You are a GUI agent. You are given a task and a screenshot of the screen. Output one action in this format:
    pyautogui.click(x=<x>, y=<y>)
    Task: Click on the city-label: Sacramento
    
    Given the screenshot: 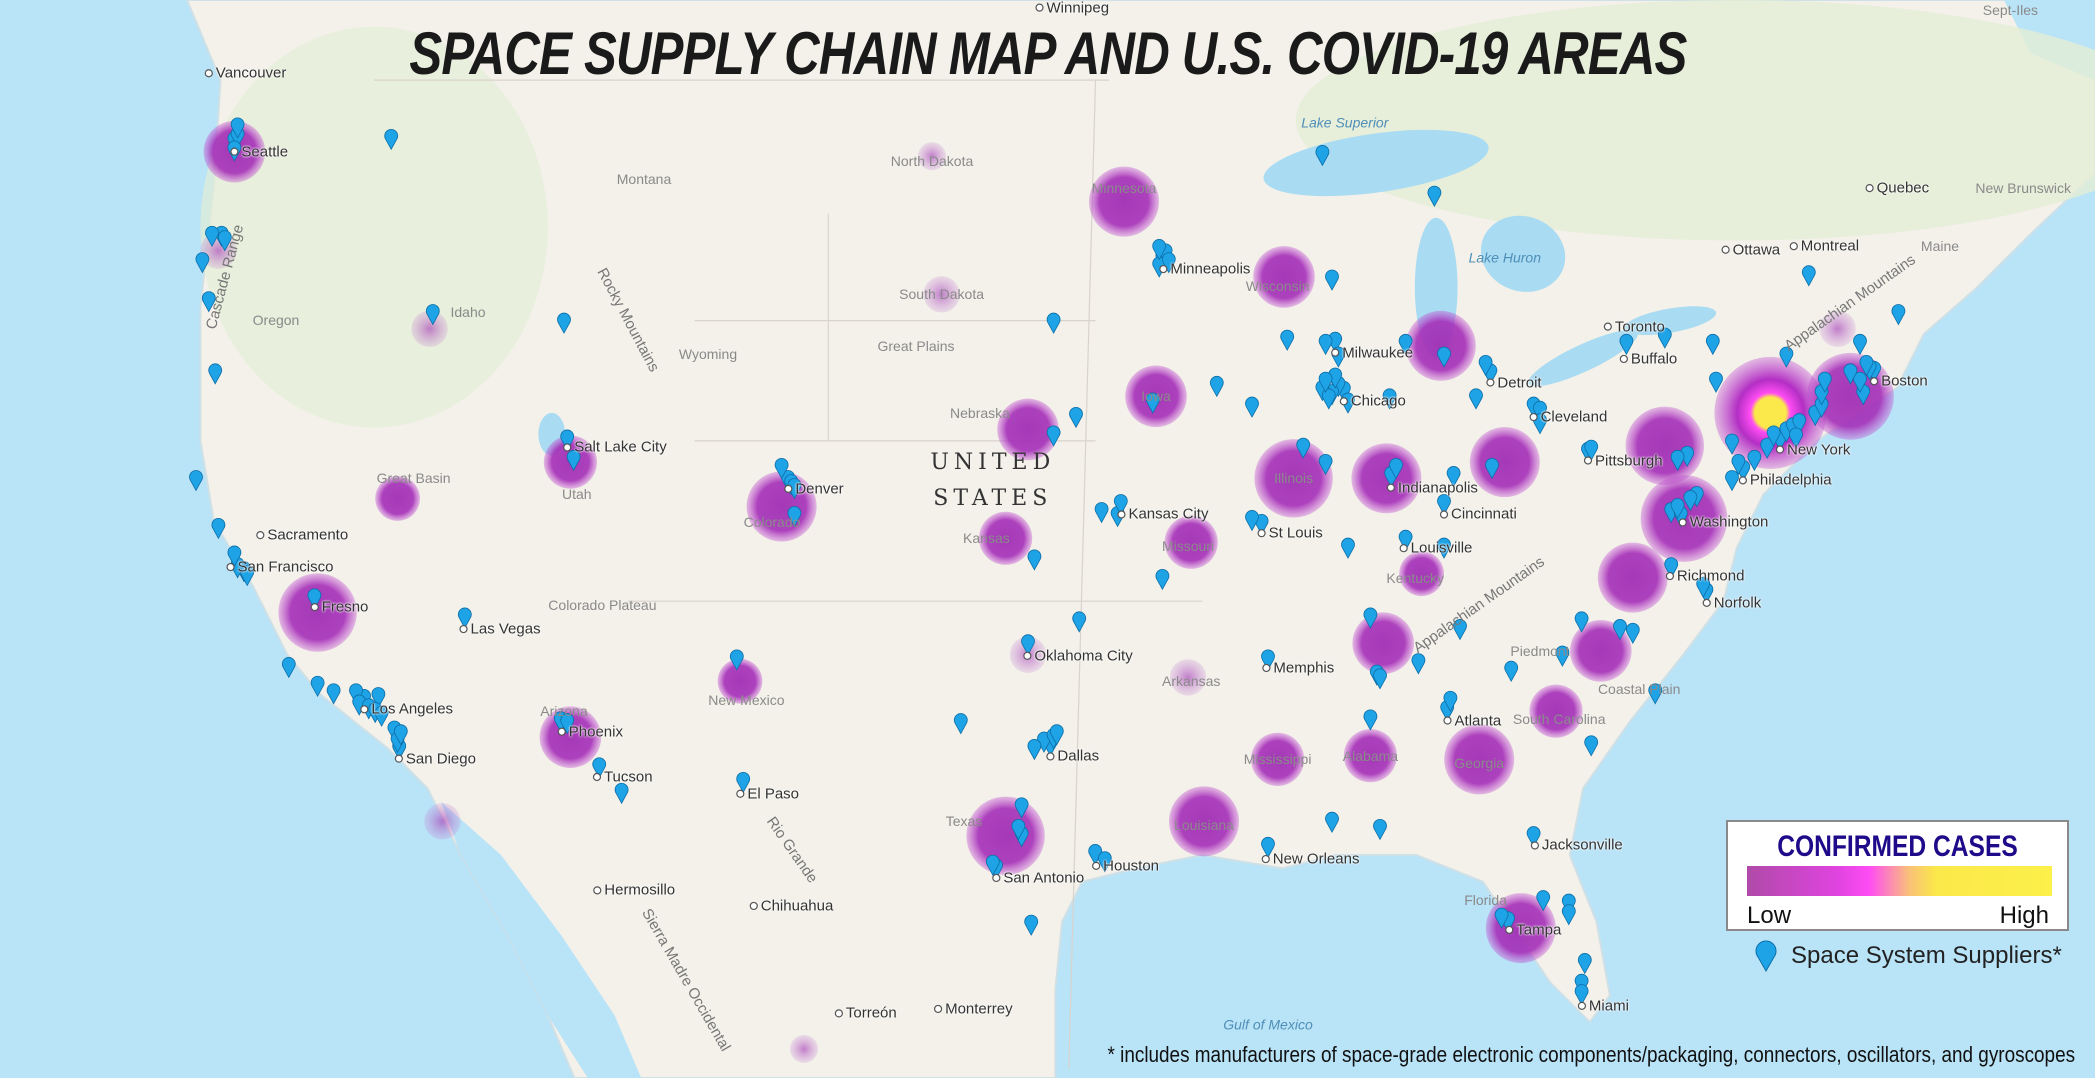 What is the action you would take?
    pyautogui.click(x=308, y=535)
    